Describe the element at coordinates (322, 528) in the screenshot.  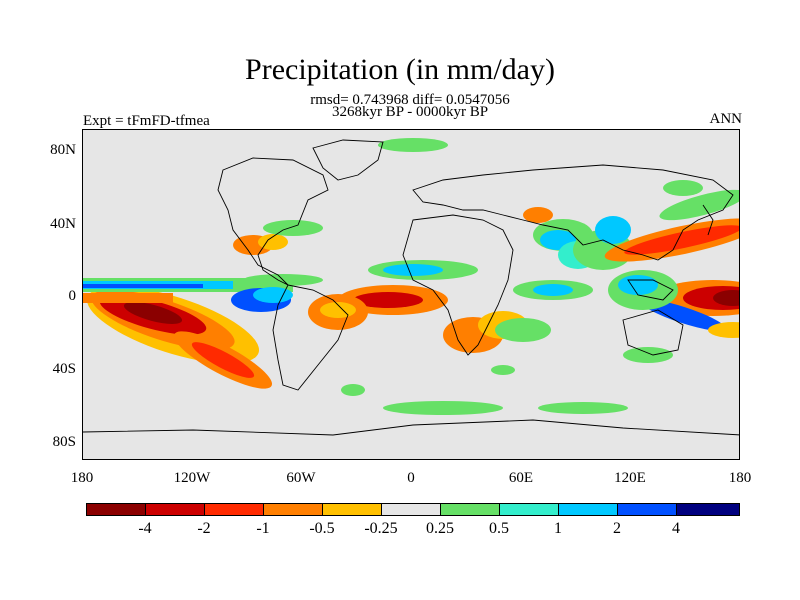
I see `colorbar-label: -0.5` at that location.